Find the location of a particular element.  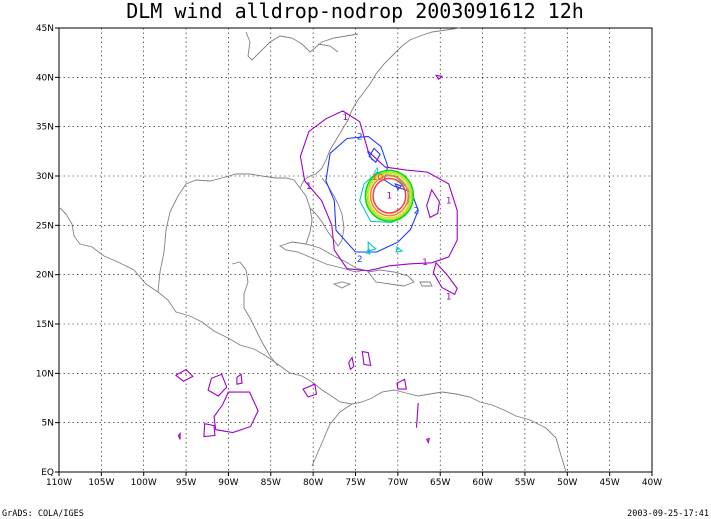

coast-south-america is located at coordinates (332, 435).